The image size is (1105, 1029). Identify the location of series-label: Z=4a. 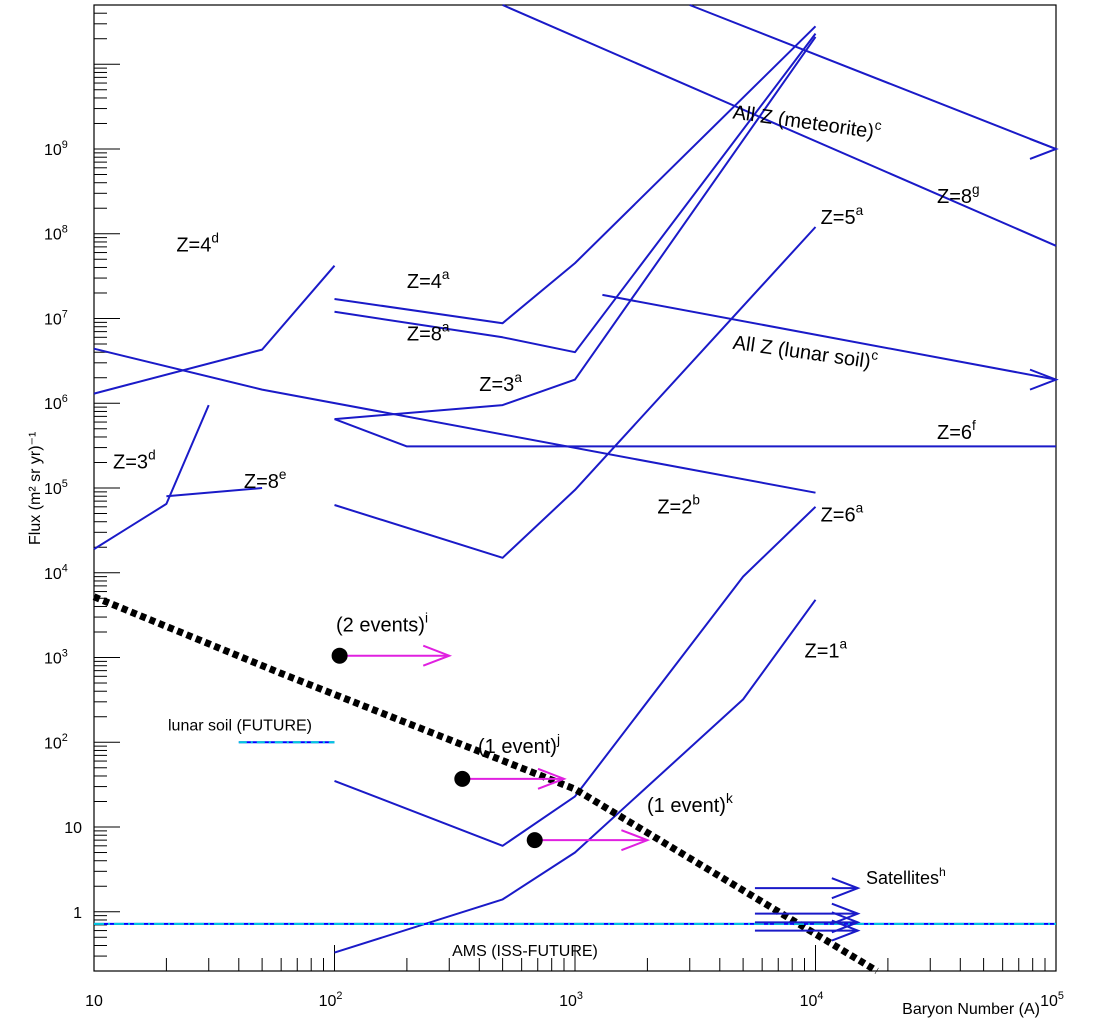
(428, 280).